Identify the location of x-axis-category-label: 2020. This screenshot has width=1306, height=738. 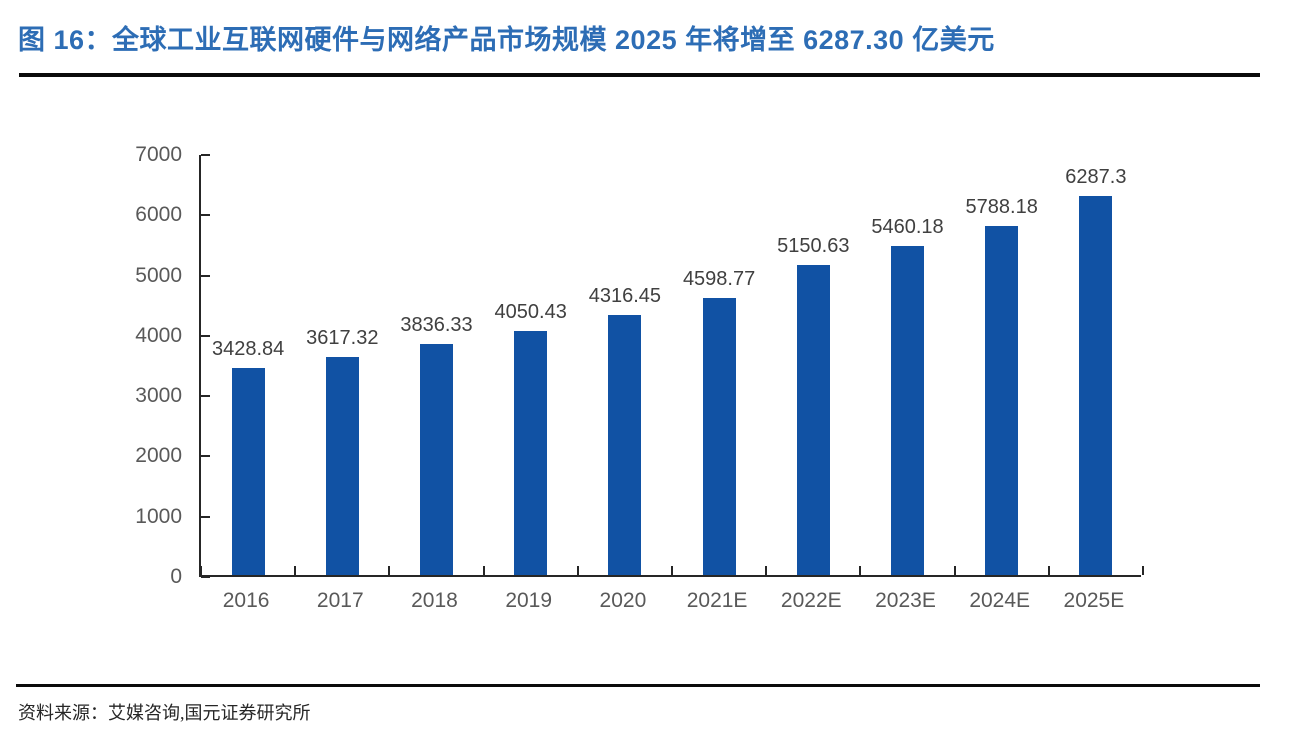
(623, 600).